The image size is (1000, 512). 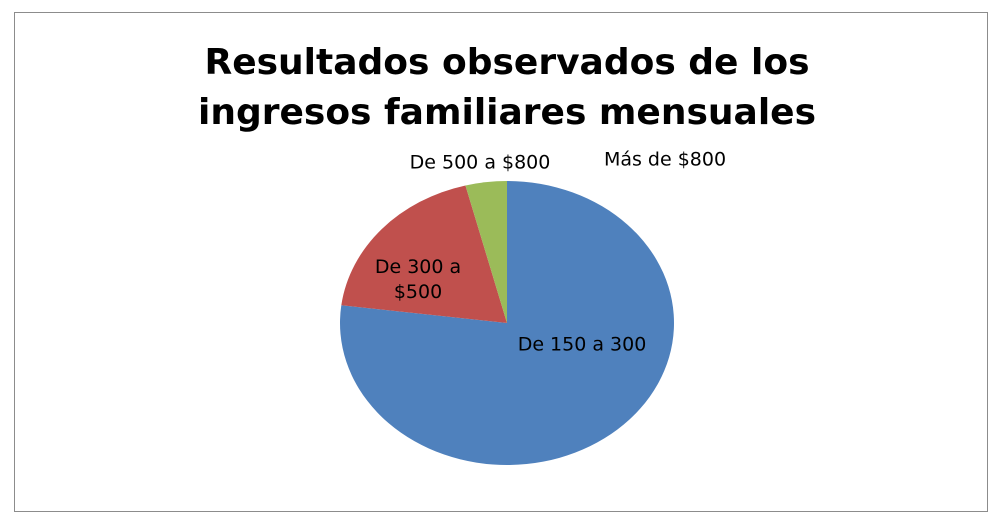 What do you see at coordinates (582, 344) in the screenshot?
I see `slice-label: De 150 a 300` at bounding box center [582, 344].